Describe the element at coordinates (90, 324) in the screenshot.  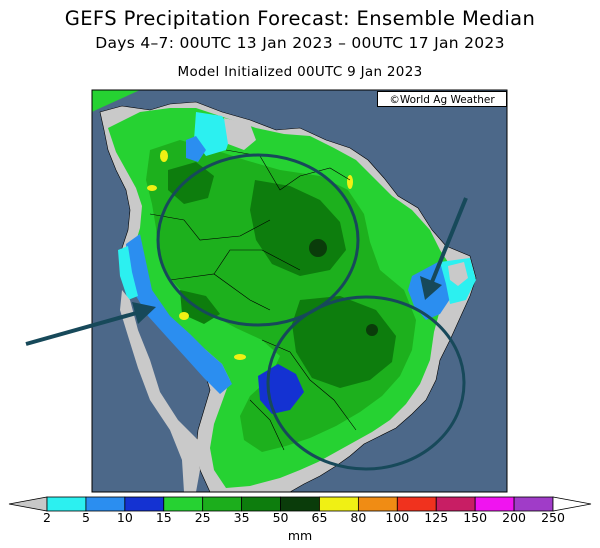
I see `annotation-arrow-left` at that location.